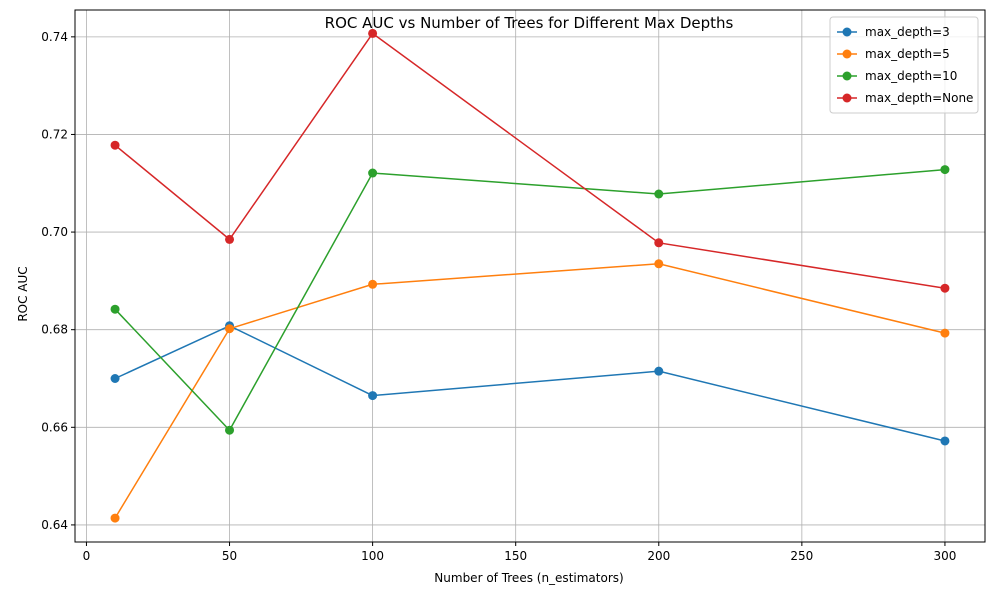  What do you see at coordinates (54, 134) in the screenshot?
I see `y-tick-label: 0.72` at bounding box center [54, 134].